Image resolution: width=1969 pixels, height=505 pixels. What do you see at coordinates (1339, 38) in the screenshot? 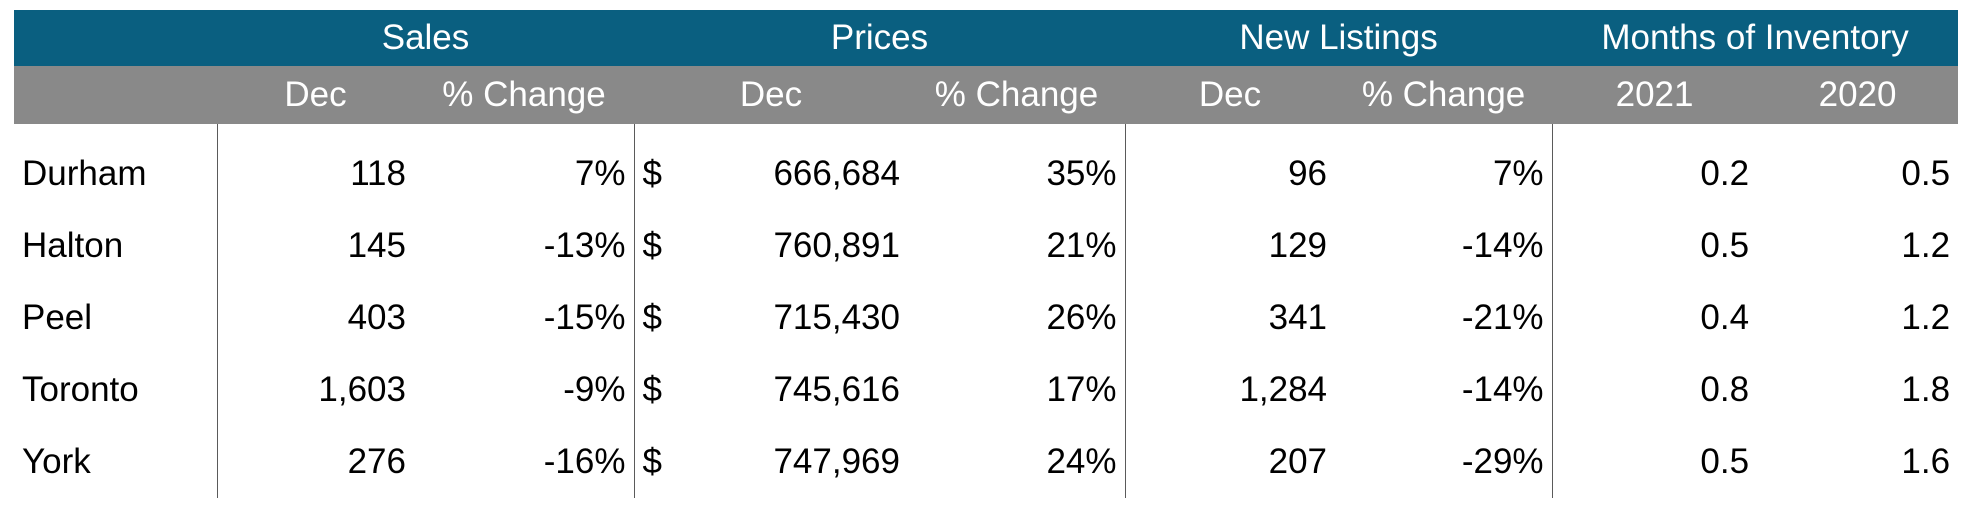
I see `group-header-new-listings: New Listings` at bounding box center [1339, 38].